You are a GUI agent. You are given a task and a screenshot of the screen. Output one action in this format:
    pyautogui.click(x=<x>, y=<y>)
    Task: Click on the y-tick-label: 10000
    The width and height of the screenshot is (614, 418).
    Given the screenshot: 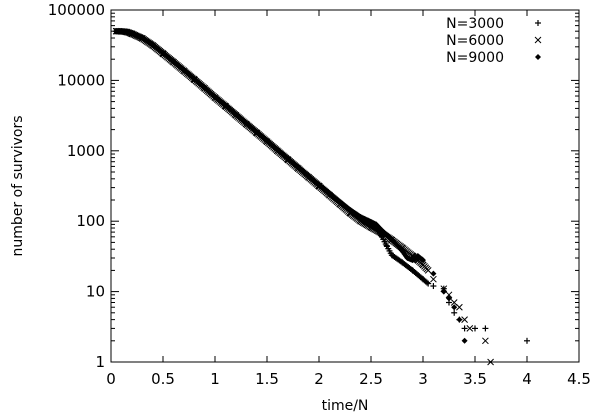 What is the action you would take?
    pyautogui.click(x=81, y=80)
    